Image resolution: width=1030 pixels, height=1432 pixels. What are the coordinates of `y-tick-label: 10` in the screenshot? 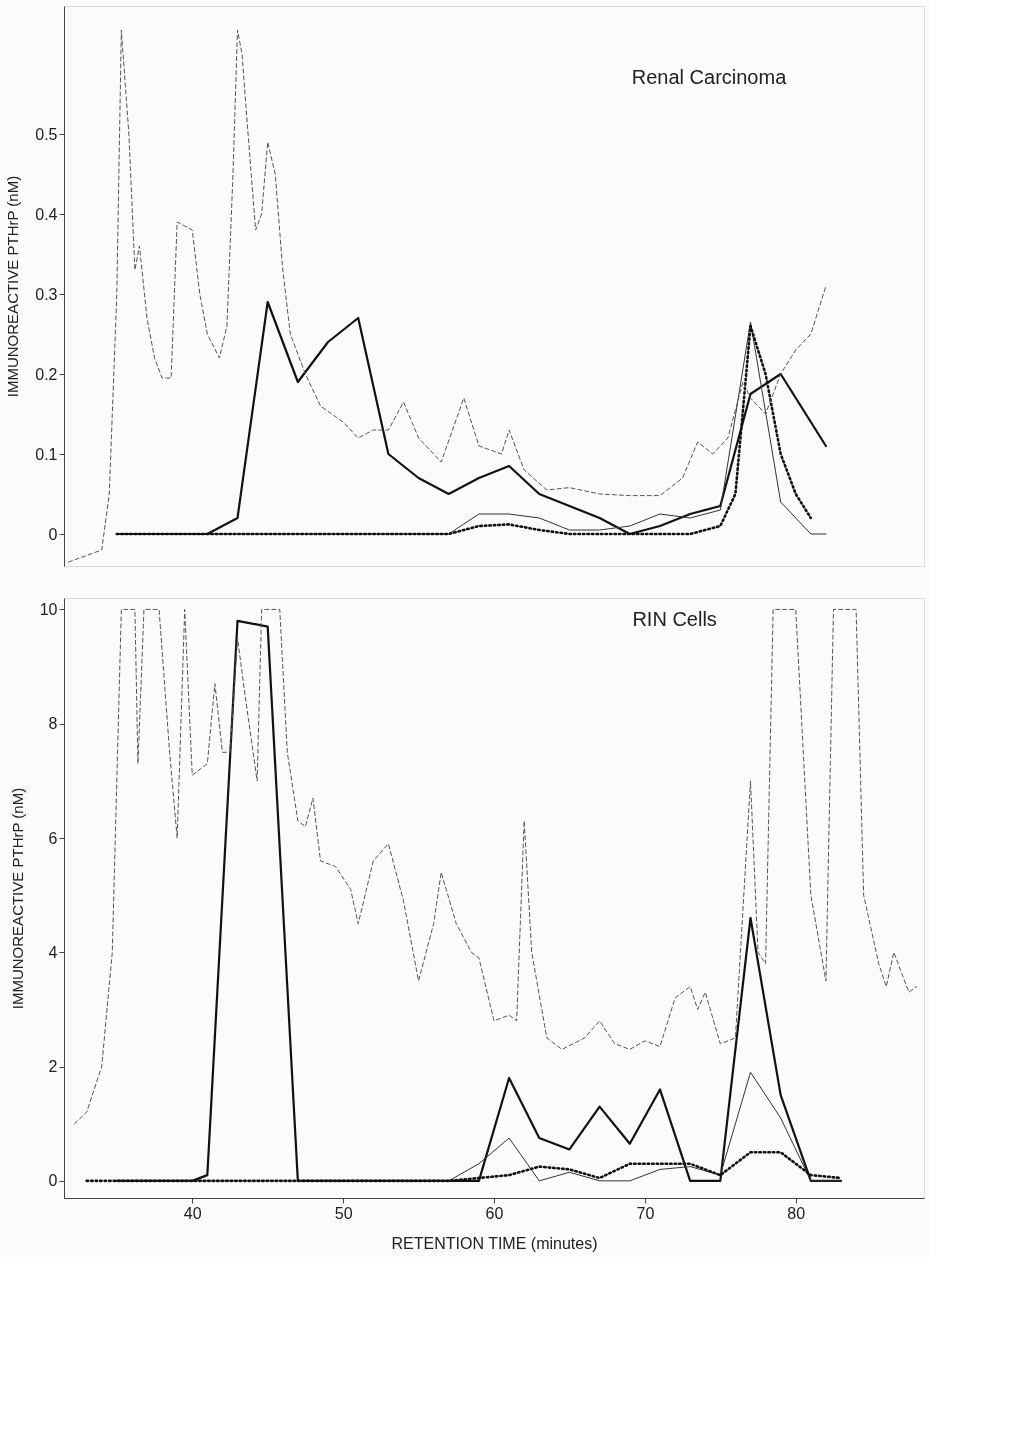 It's located at (48, 609).